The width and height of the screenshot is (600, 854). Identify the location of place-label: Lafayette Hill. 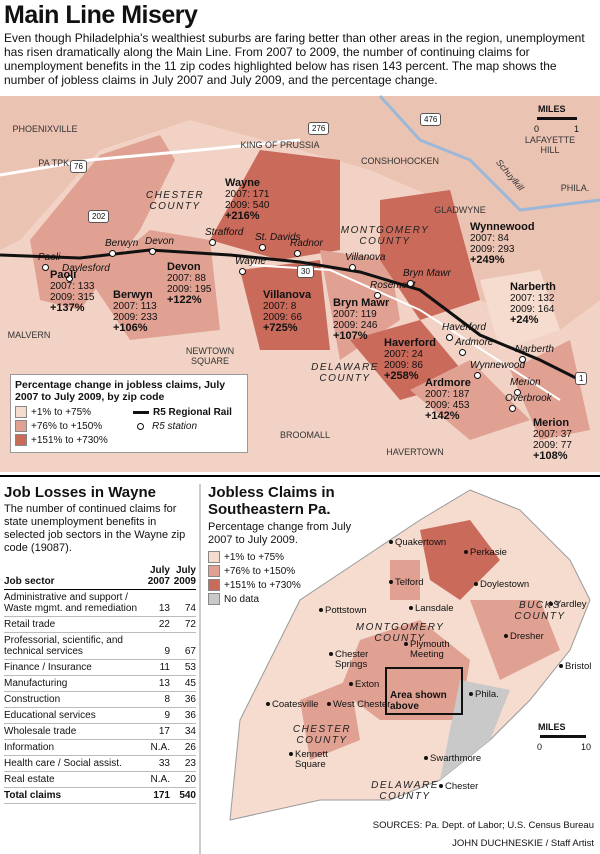
(550, 145).